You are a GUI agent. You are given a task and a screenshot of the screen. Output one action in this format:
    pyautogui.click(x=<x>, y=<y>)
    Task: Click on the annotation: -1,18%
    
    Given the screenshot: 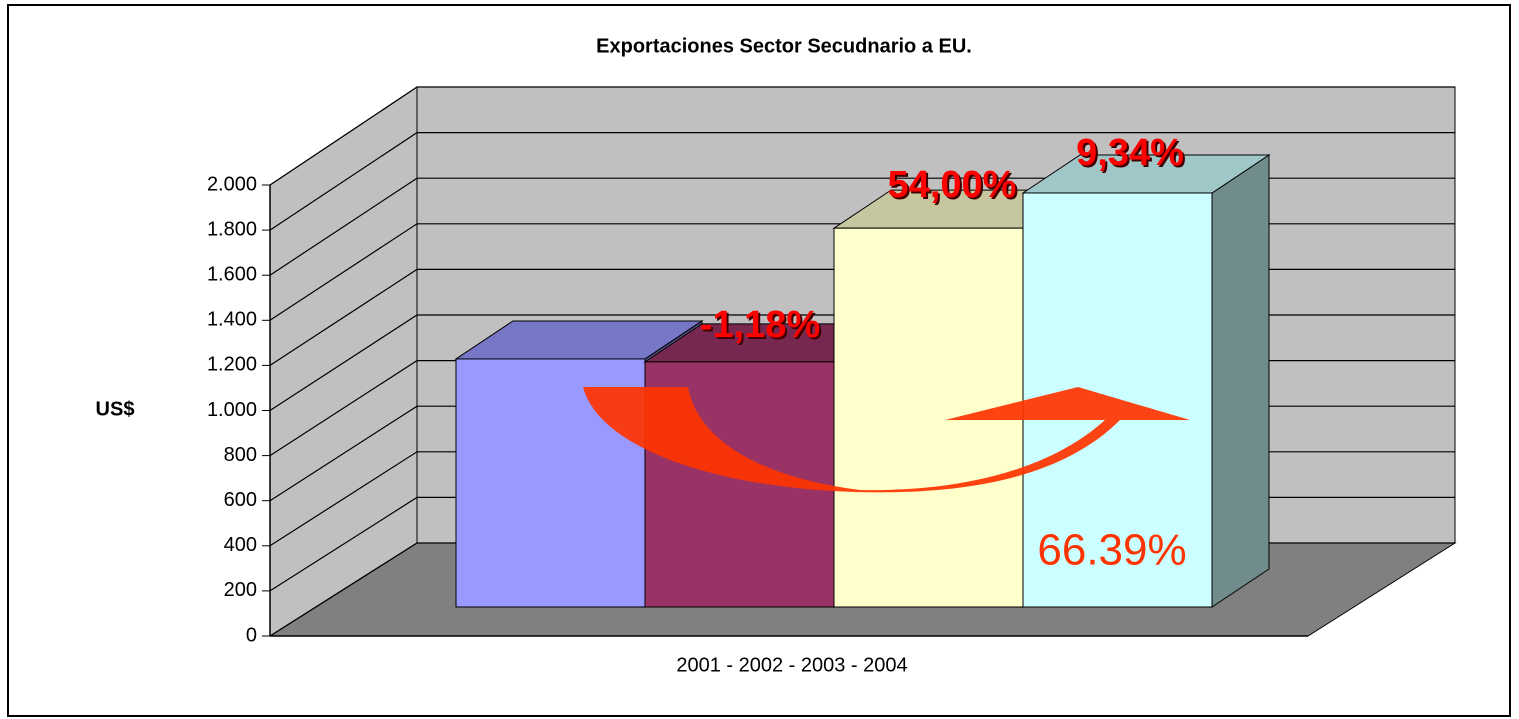 What is the action you would take?
    pyautogui.click(x=760, y=325)
    